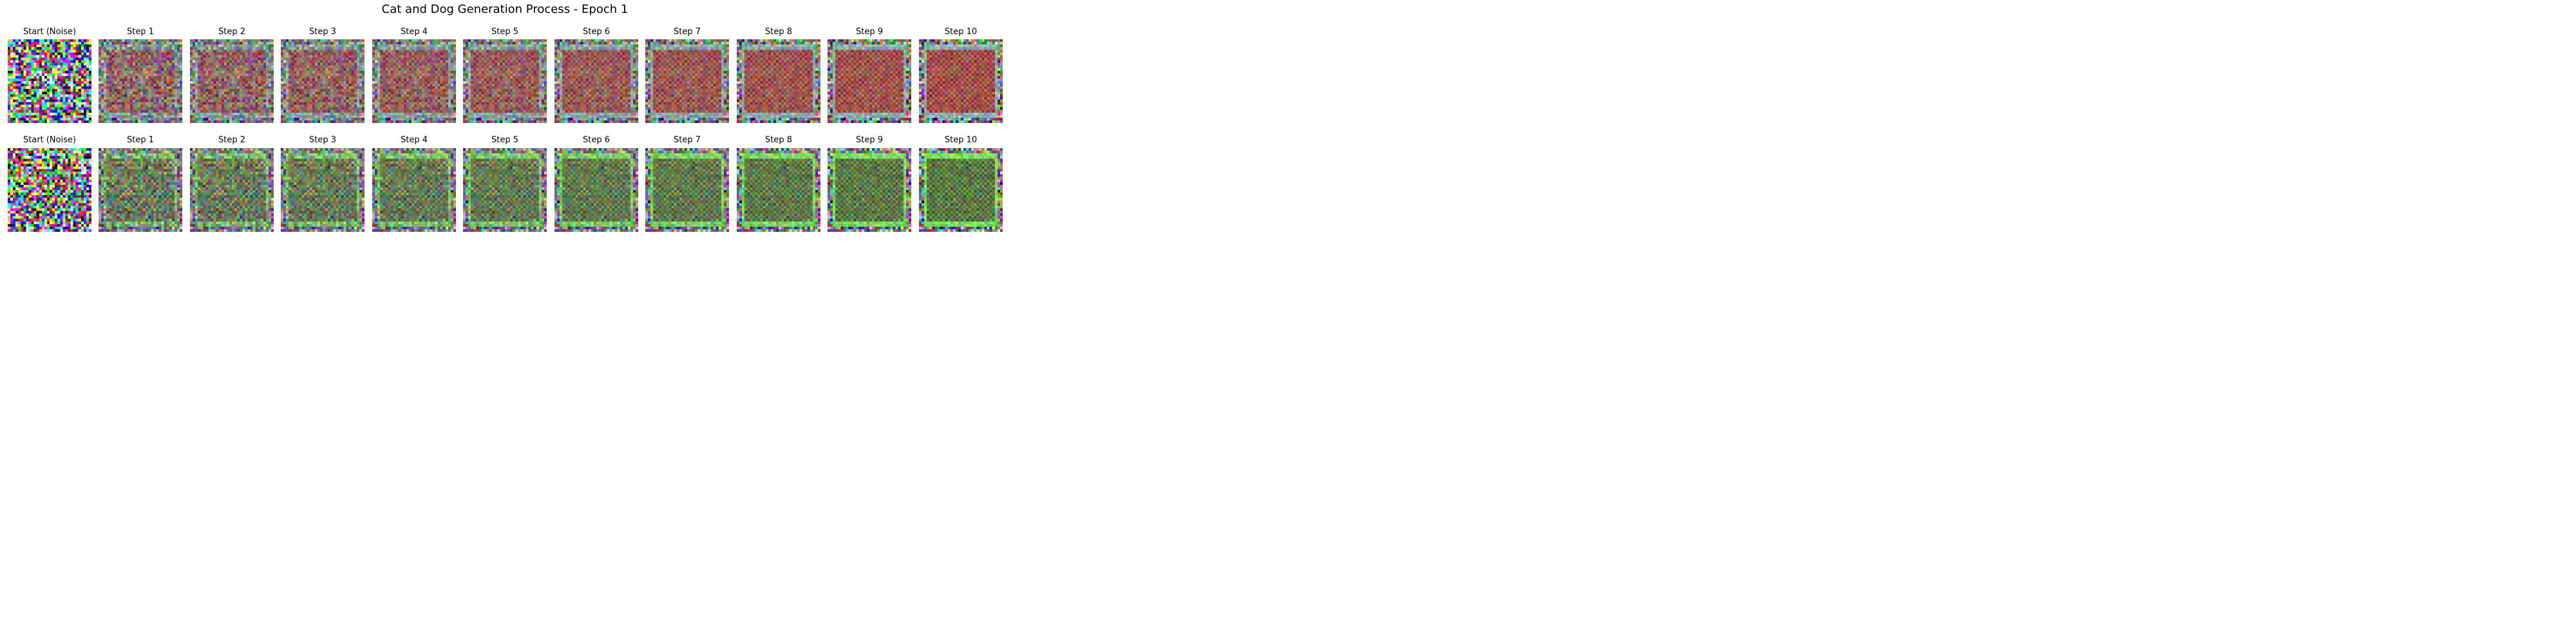  Describe the element at coordinates (505, 9) in the screenshot. I see `figure-title: Cat and Dog Generation Process - Epoch 1` at that location.